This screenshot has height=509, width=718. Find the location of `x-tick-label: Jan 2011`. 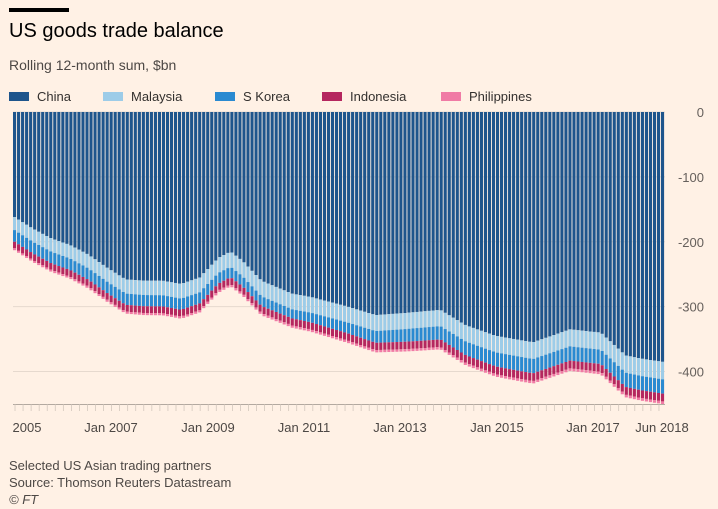

x-tick-label: Jan 2011 is located at coordinates (304, 427).